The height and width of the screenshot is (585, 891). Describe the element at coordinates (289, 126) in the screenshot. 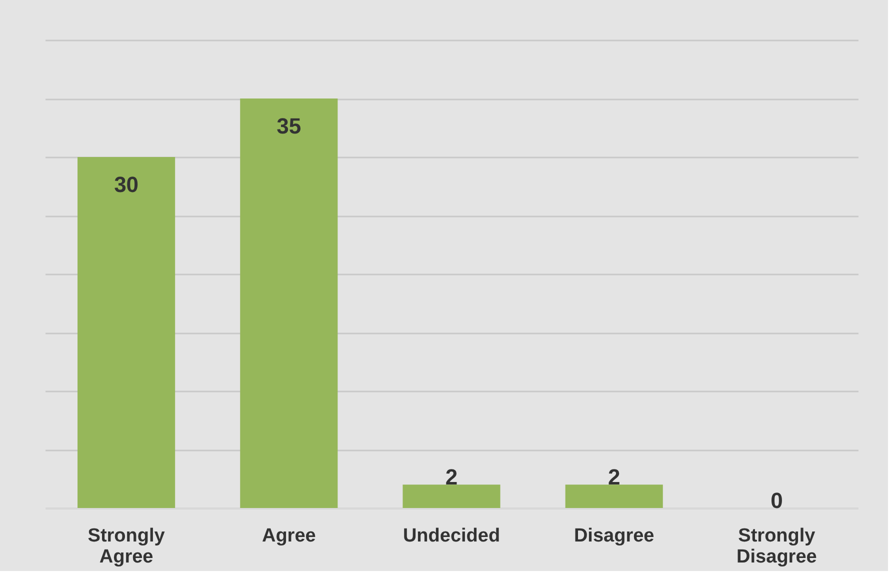

I see `data-label: 35` at that location.